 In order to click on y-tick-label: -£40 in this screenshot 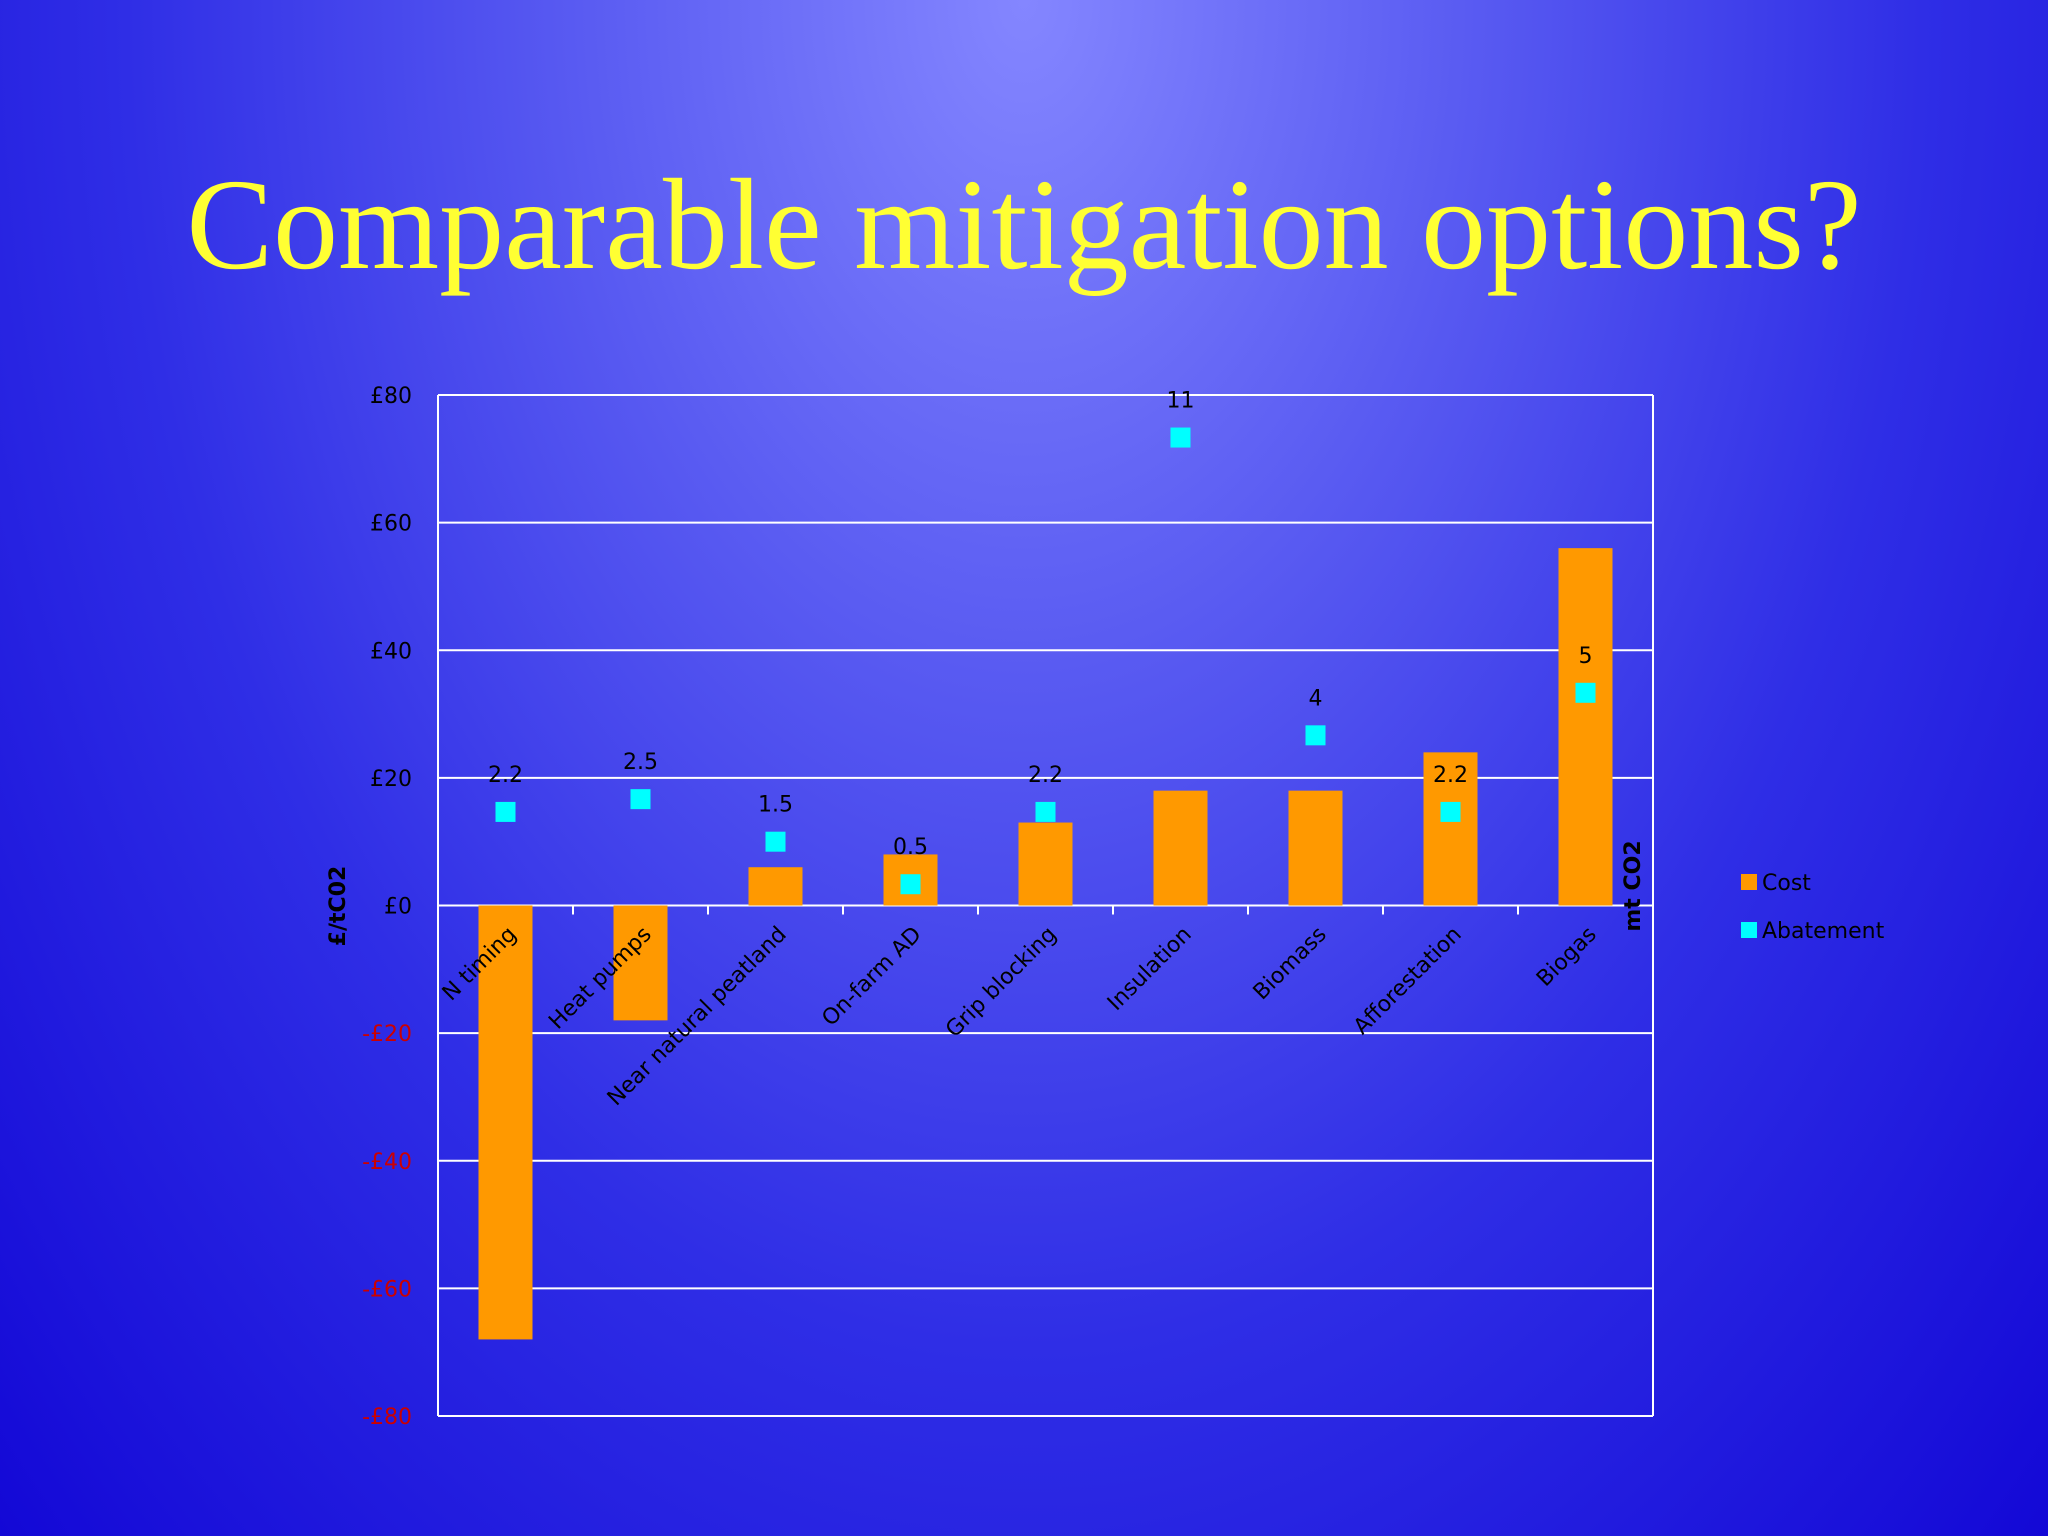, I will do `click(387, 1162)`.